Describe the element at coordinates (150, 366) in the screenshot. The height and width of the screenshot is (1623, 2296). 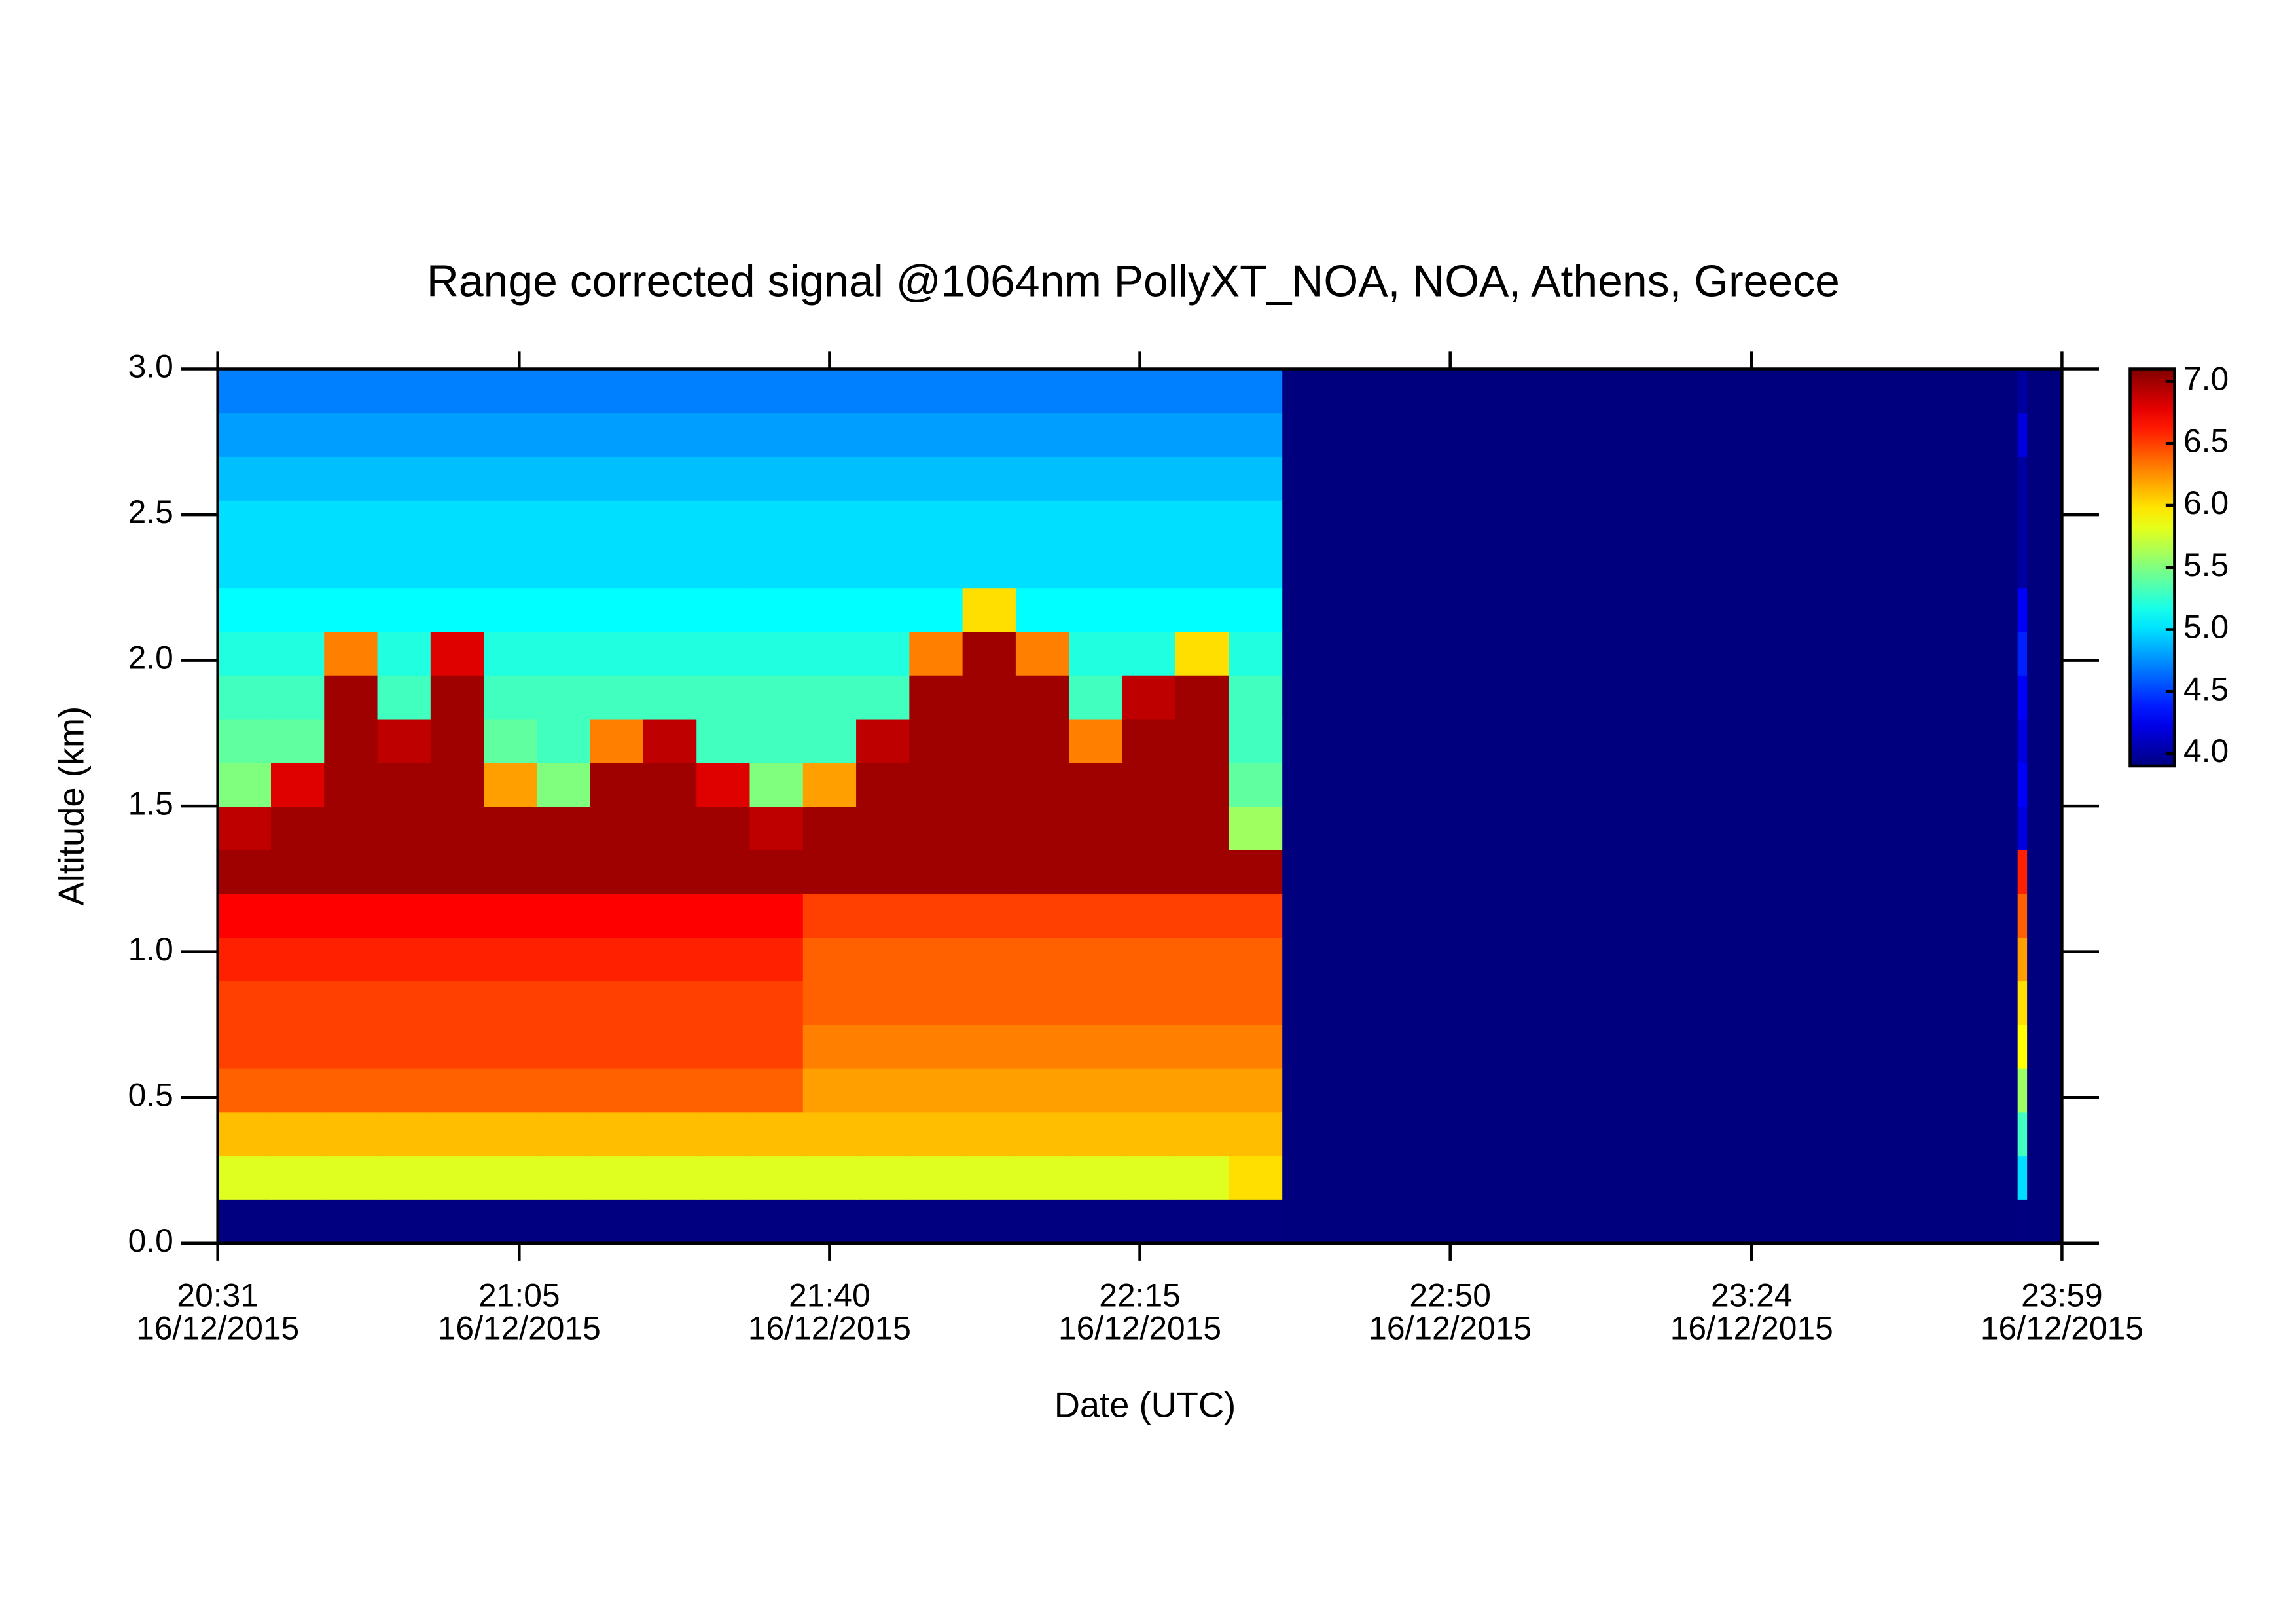
I see `y-tick-label: 3.0` at that location.